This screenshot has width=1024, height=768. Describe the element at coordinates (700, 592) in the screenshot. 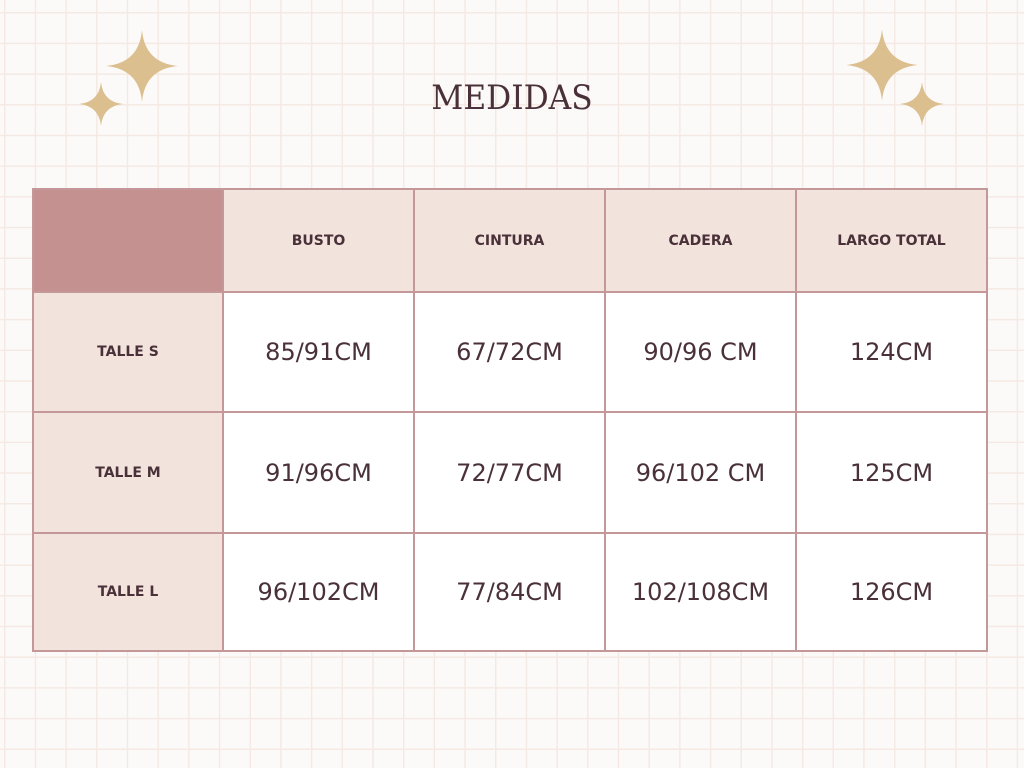

I see `table-cell: 102/108CM` at that location.